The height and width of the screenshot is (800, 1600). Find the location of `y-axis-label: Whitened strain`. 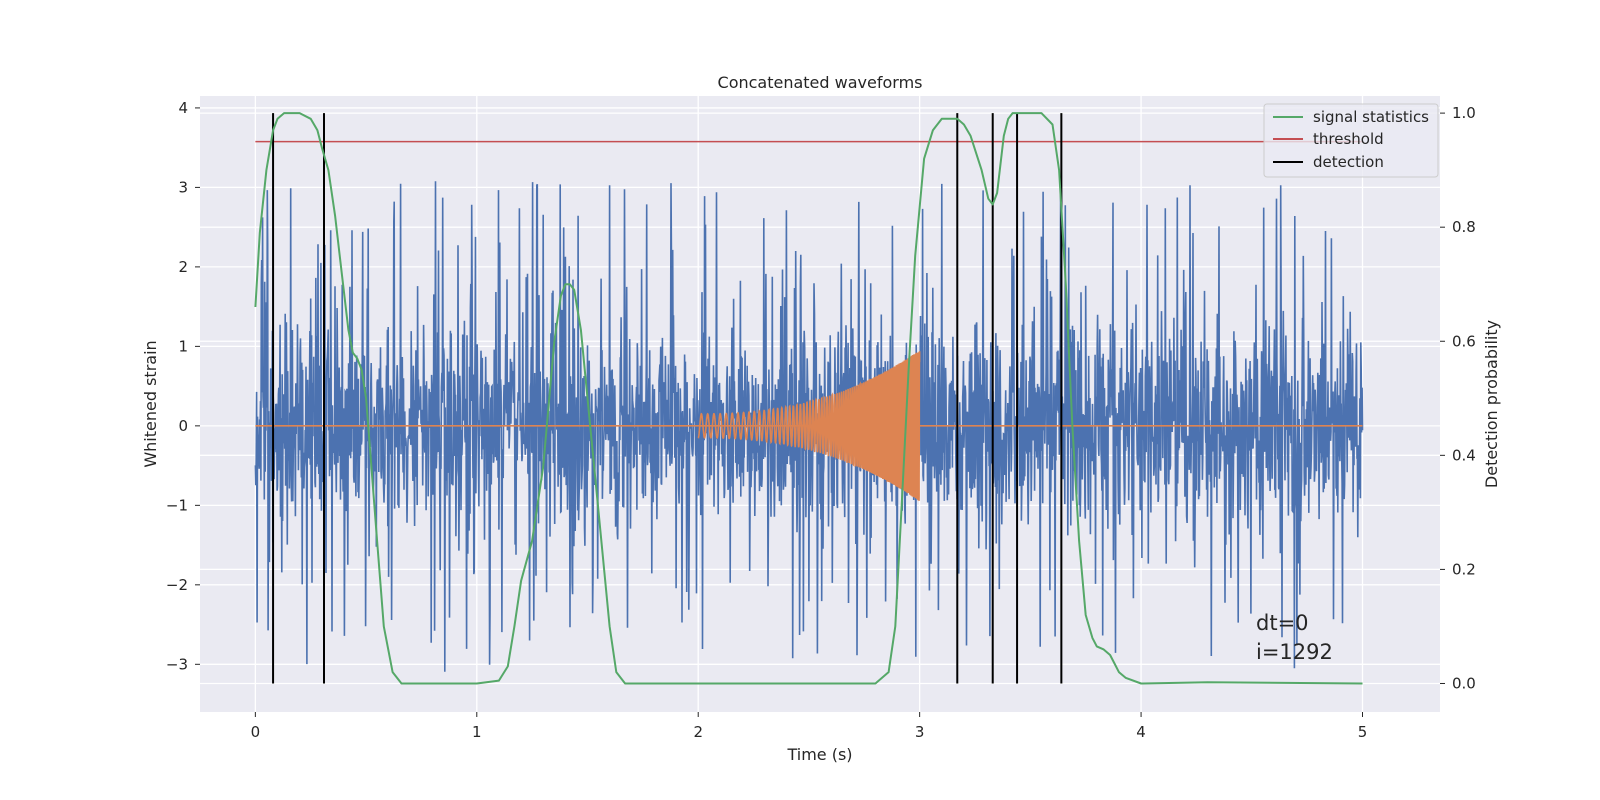

y-axis-label: Whitened strain is located at coordinates (150, 403).